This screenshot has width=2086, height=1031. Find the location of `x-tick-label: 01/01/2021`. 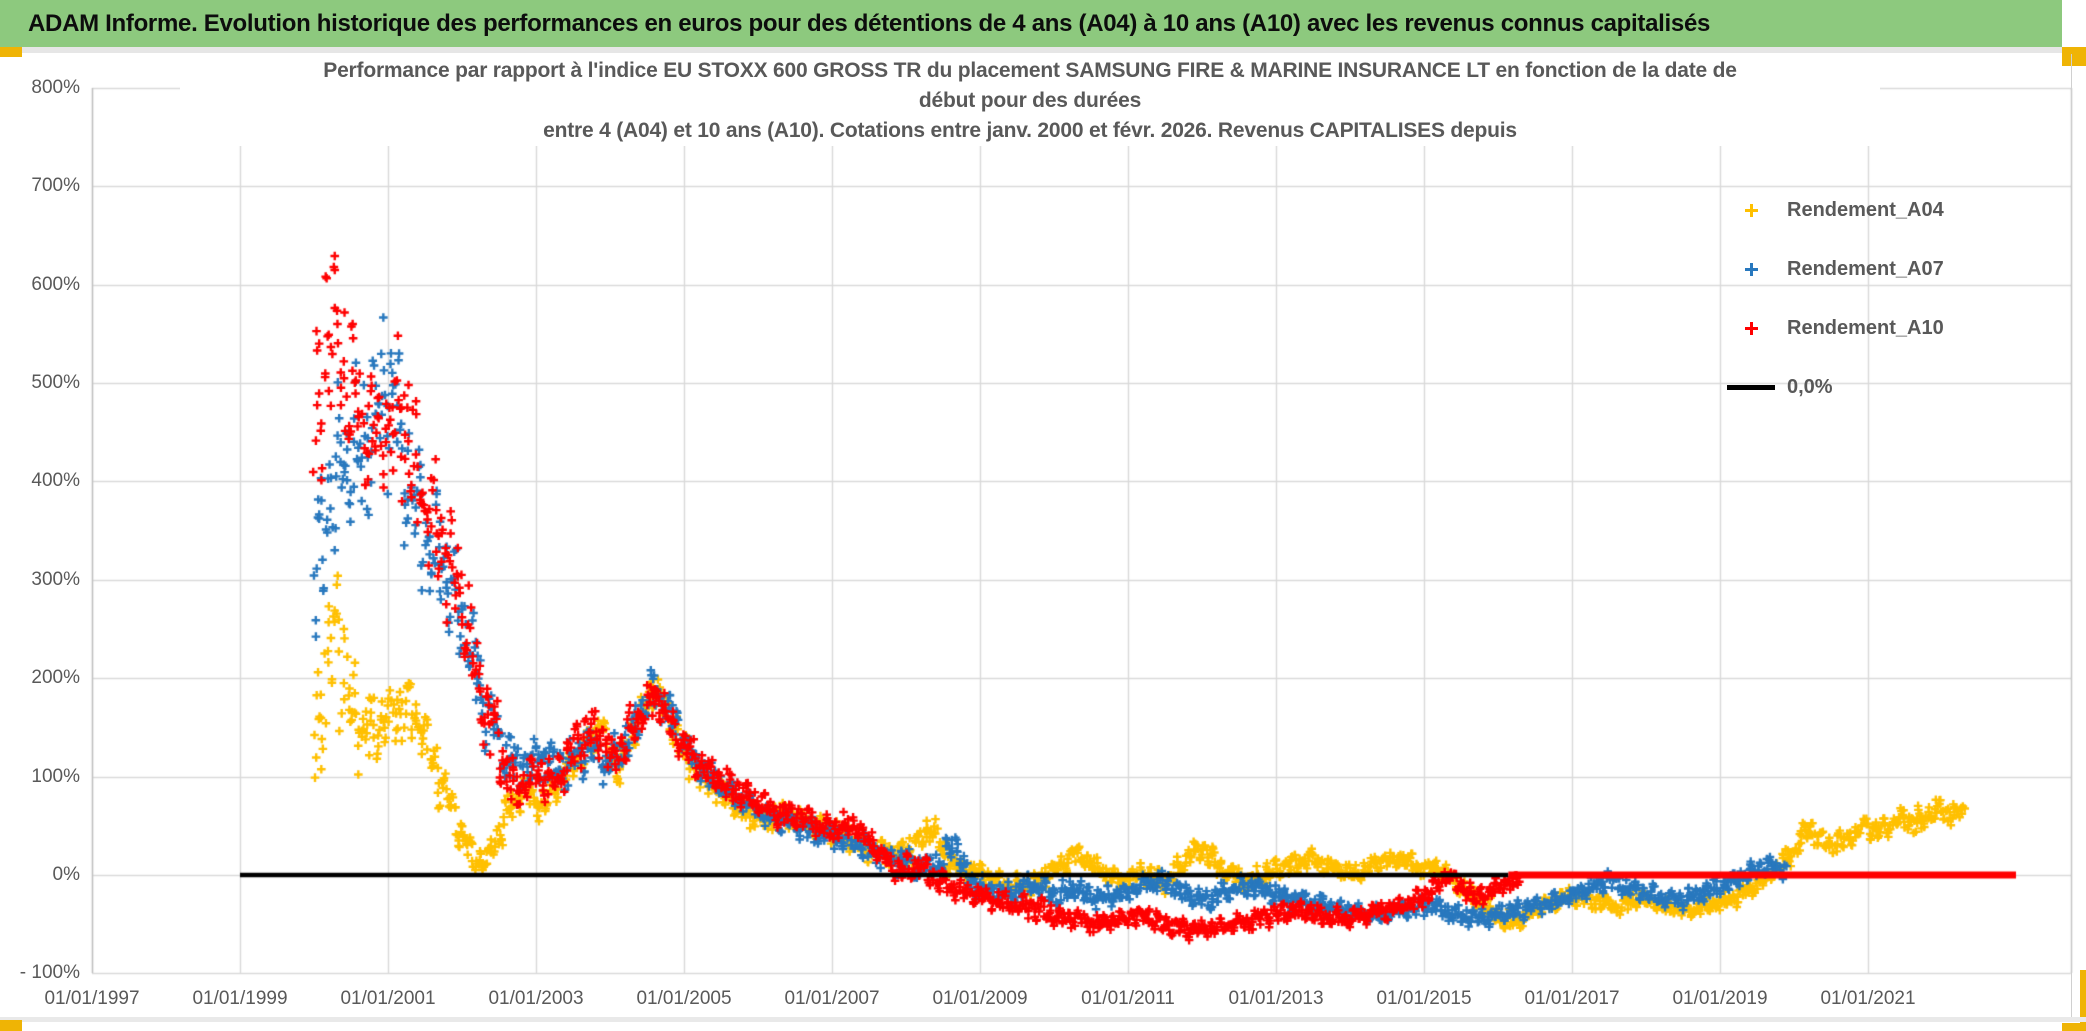

x-tick-label: 01/01/2021 is located at coordinates (1868, 998).